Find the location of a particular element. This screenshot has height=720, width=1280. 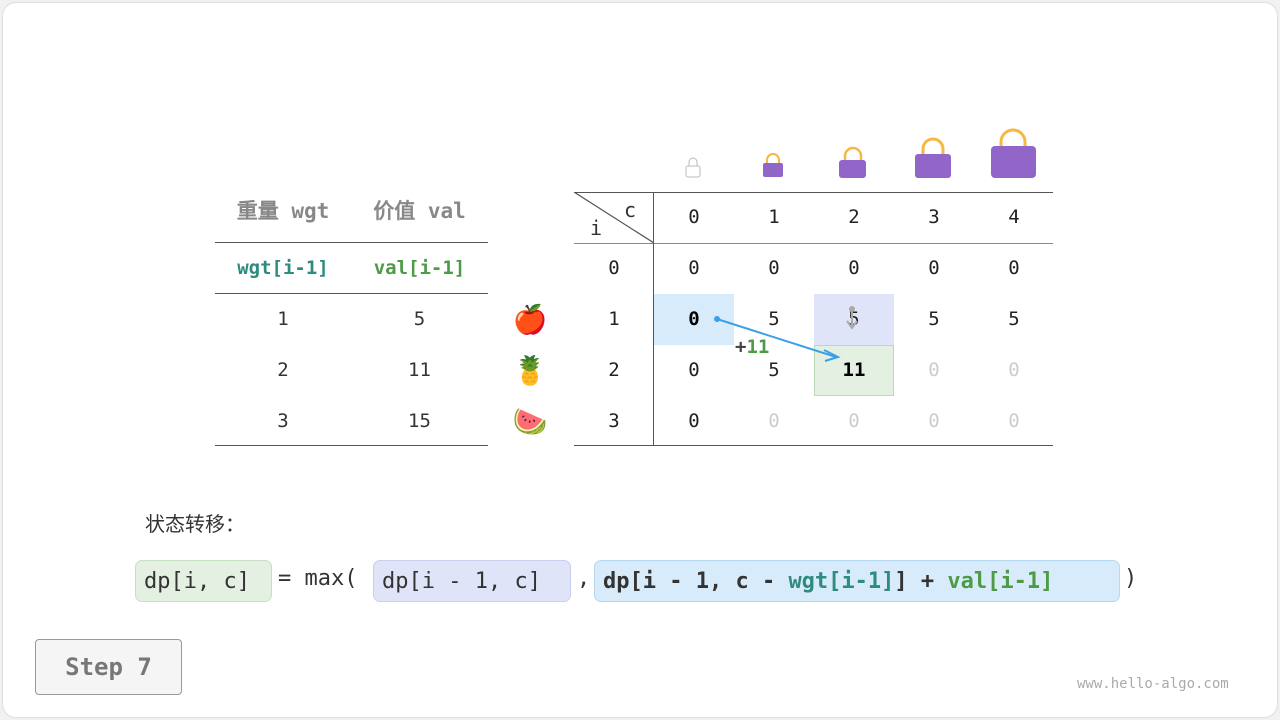

formula-option1: dp[i - 1, c] is located at coordinates (472, 581).